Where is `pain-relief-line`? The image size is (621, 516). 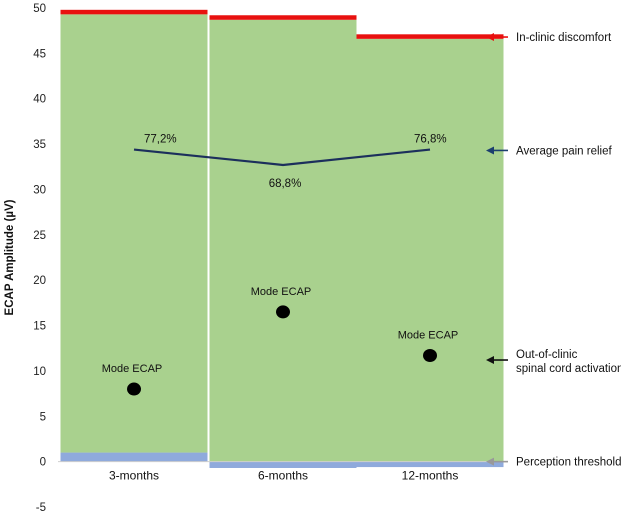
pain-relief-line is located at coordinates (282, 157).